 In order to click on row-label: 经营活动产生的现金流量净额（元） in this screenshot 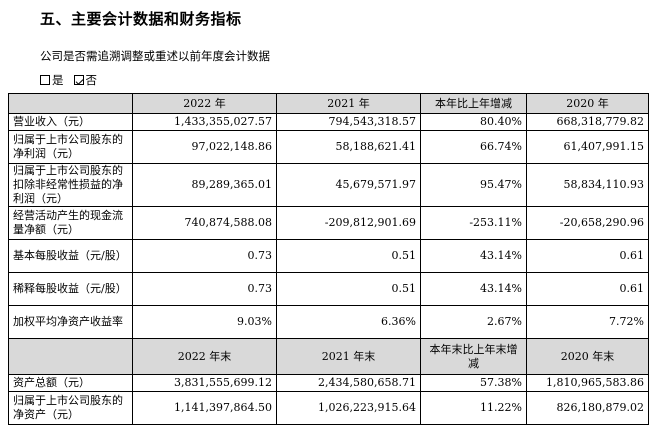, I will do `click(70, 223)`.